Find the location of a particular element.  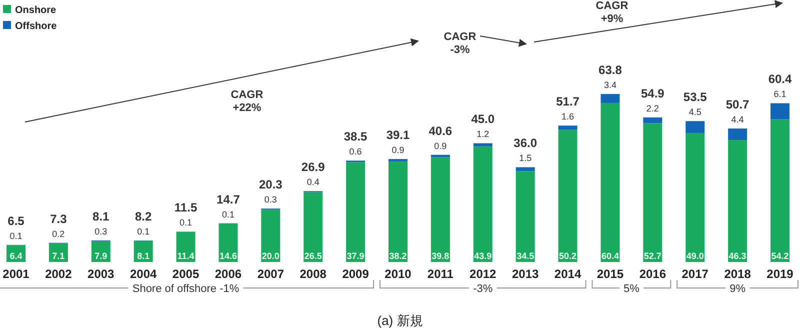

data-label: 7.9 is located at coordinates (101, 256).